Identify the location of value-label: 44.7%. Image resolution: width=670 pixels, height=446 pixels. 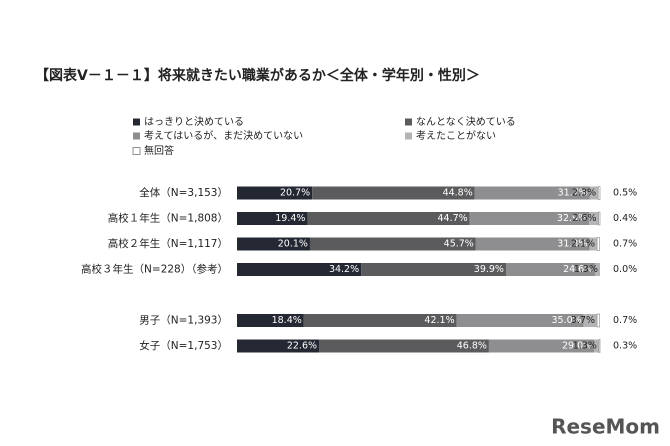
(452, 218).